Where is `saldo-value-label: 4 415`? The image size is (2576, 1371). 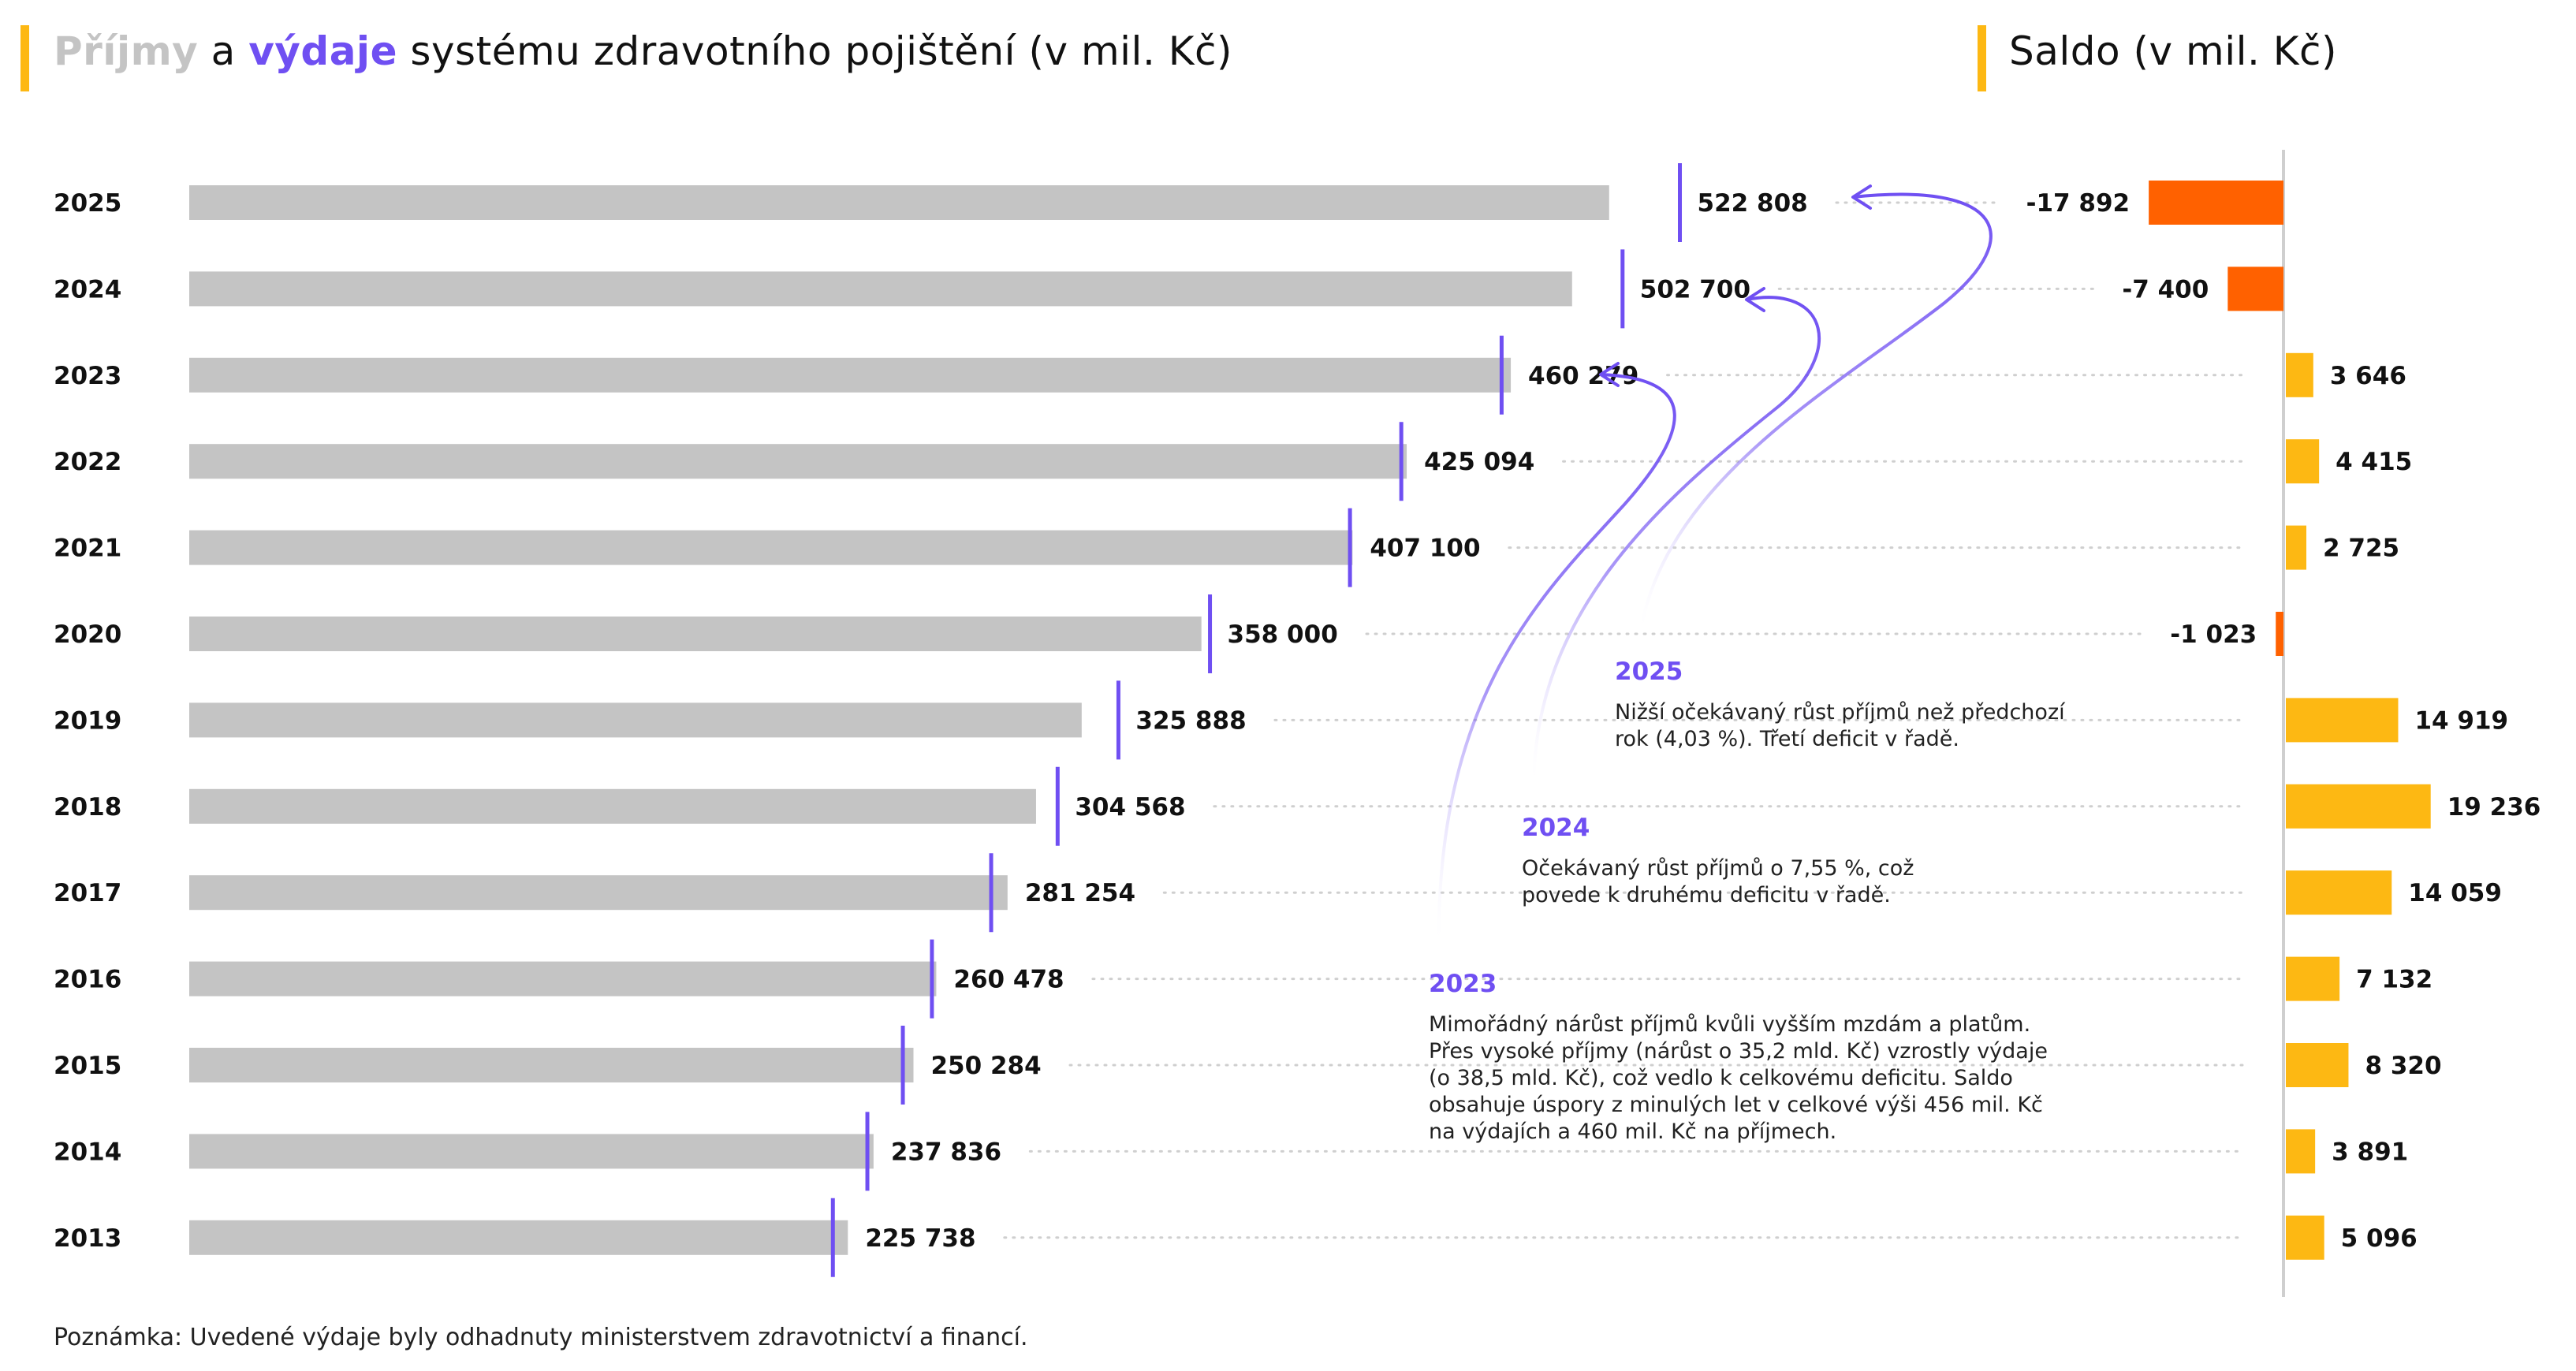
saldo-value-label: 4 415 is located at coordinates (2374, 462).